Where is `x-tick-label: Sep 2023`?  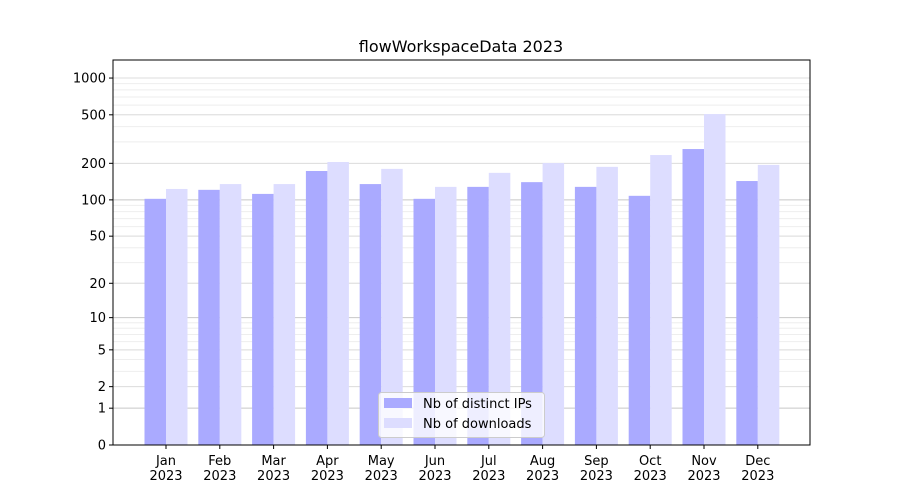
x-tick-label: Sep 2023 is located at coordinates (596, 469).